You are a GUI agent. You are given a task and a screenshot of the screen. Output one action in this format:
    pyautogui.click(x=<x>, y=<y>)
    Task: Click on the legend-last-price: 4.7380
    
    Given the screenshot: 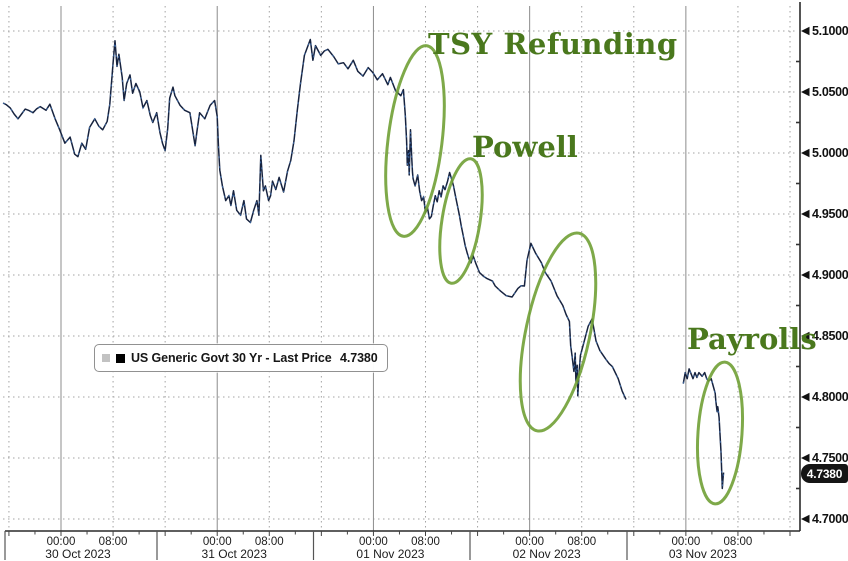 What is the action you would take?
    pyautogui.click(x=359, y=358)
    